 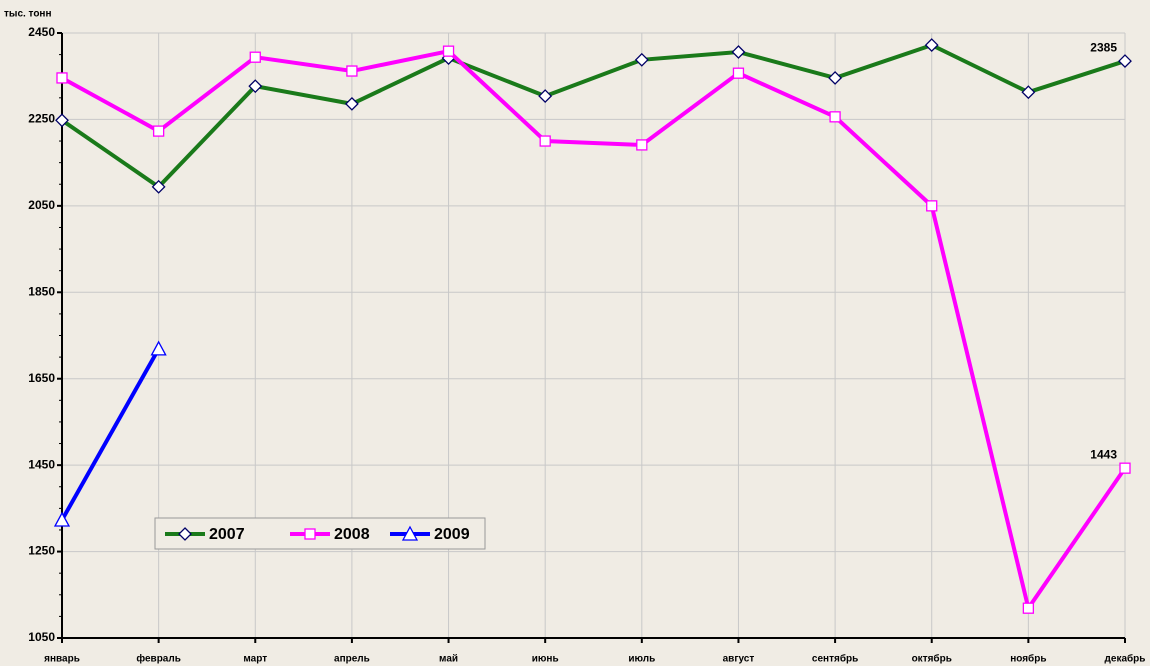 What do you see at coordinates (62, 659) in the screenshot?
I see `x-tick-label: январь` at bounding box center [62, 659].